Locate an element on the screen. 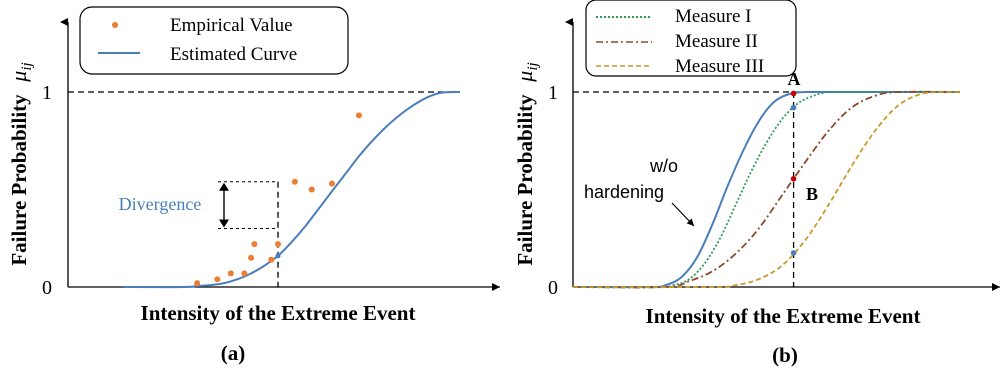 The width and height of the screenshot is (1003, 373). panel-a-legend is located at coordinates (214, 40).